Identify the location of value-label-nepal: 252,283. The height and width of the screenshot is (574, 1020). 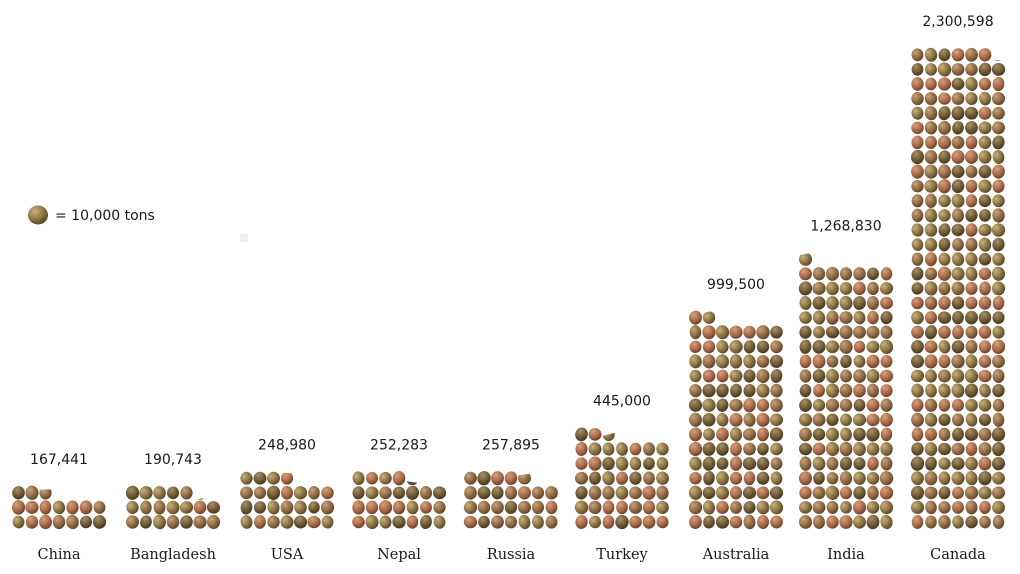
(399, 446).